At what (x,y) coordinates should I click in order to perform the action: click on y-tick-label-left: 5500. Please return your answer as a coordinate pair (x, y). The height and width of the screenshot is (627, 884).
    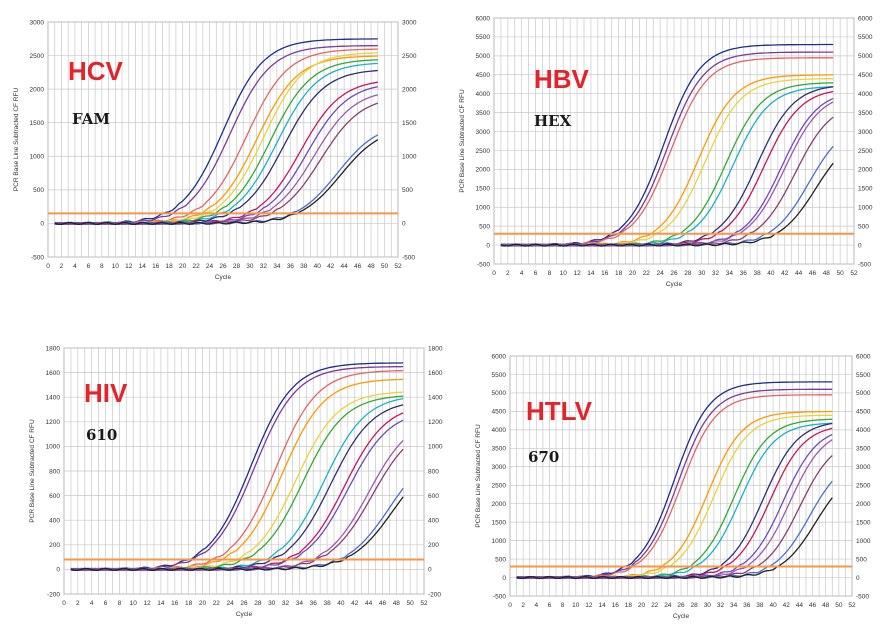
    Looking at the image, I should click on (499, 375).